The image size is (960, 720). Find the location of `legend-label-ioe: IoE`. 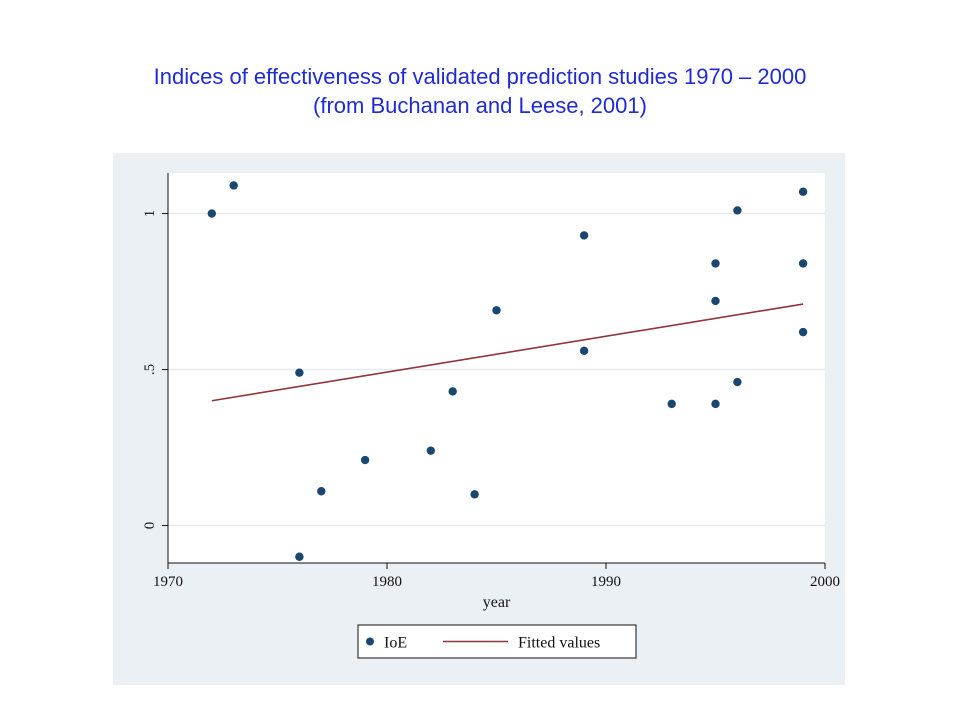

legend-label-ioe: IoE is located at coordinates (395, 643).